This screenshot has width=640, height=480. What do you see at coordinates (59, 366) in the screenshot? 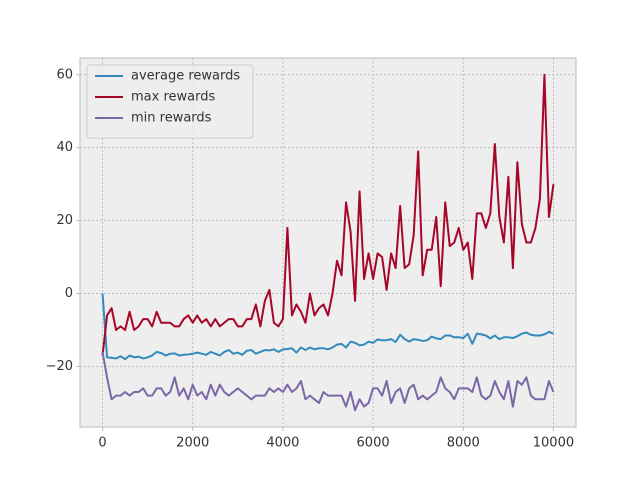
I see `y-tick-label: −20` at bounding box center [59, 366].